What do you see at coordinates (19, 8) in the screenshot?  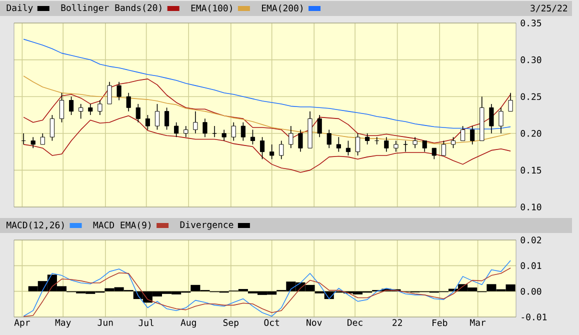 I see `legend-label: Daily` at bounding box center [19, 8].